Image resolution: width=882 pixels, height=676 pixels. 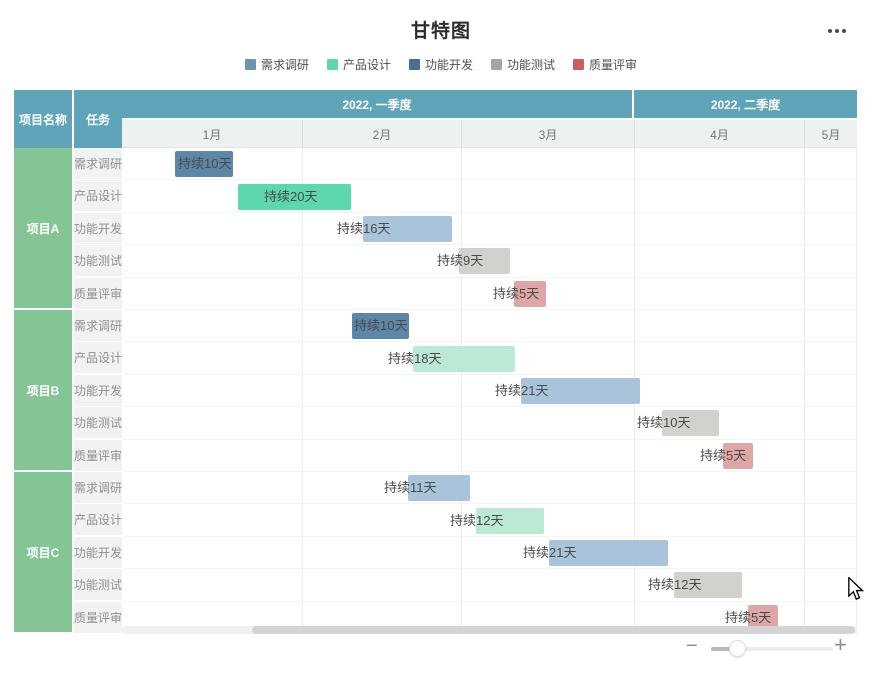 I want to click on gantt-bar-项目C-产品设计, so click(x=510, y=521).